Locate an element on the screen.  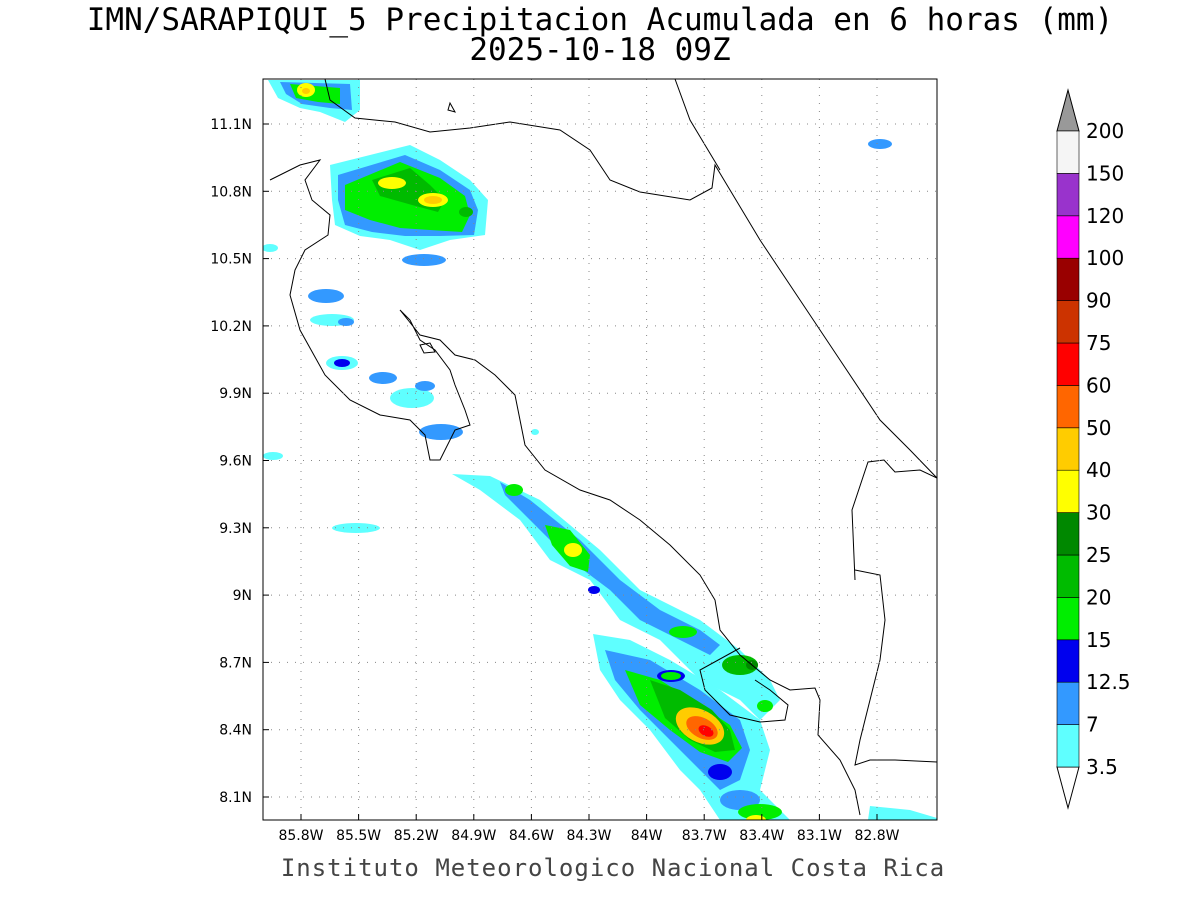
lat-tick-label: 9.6N is located at coordinates (235, 462).